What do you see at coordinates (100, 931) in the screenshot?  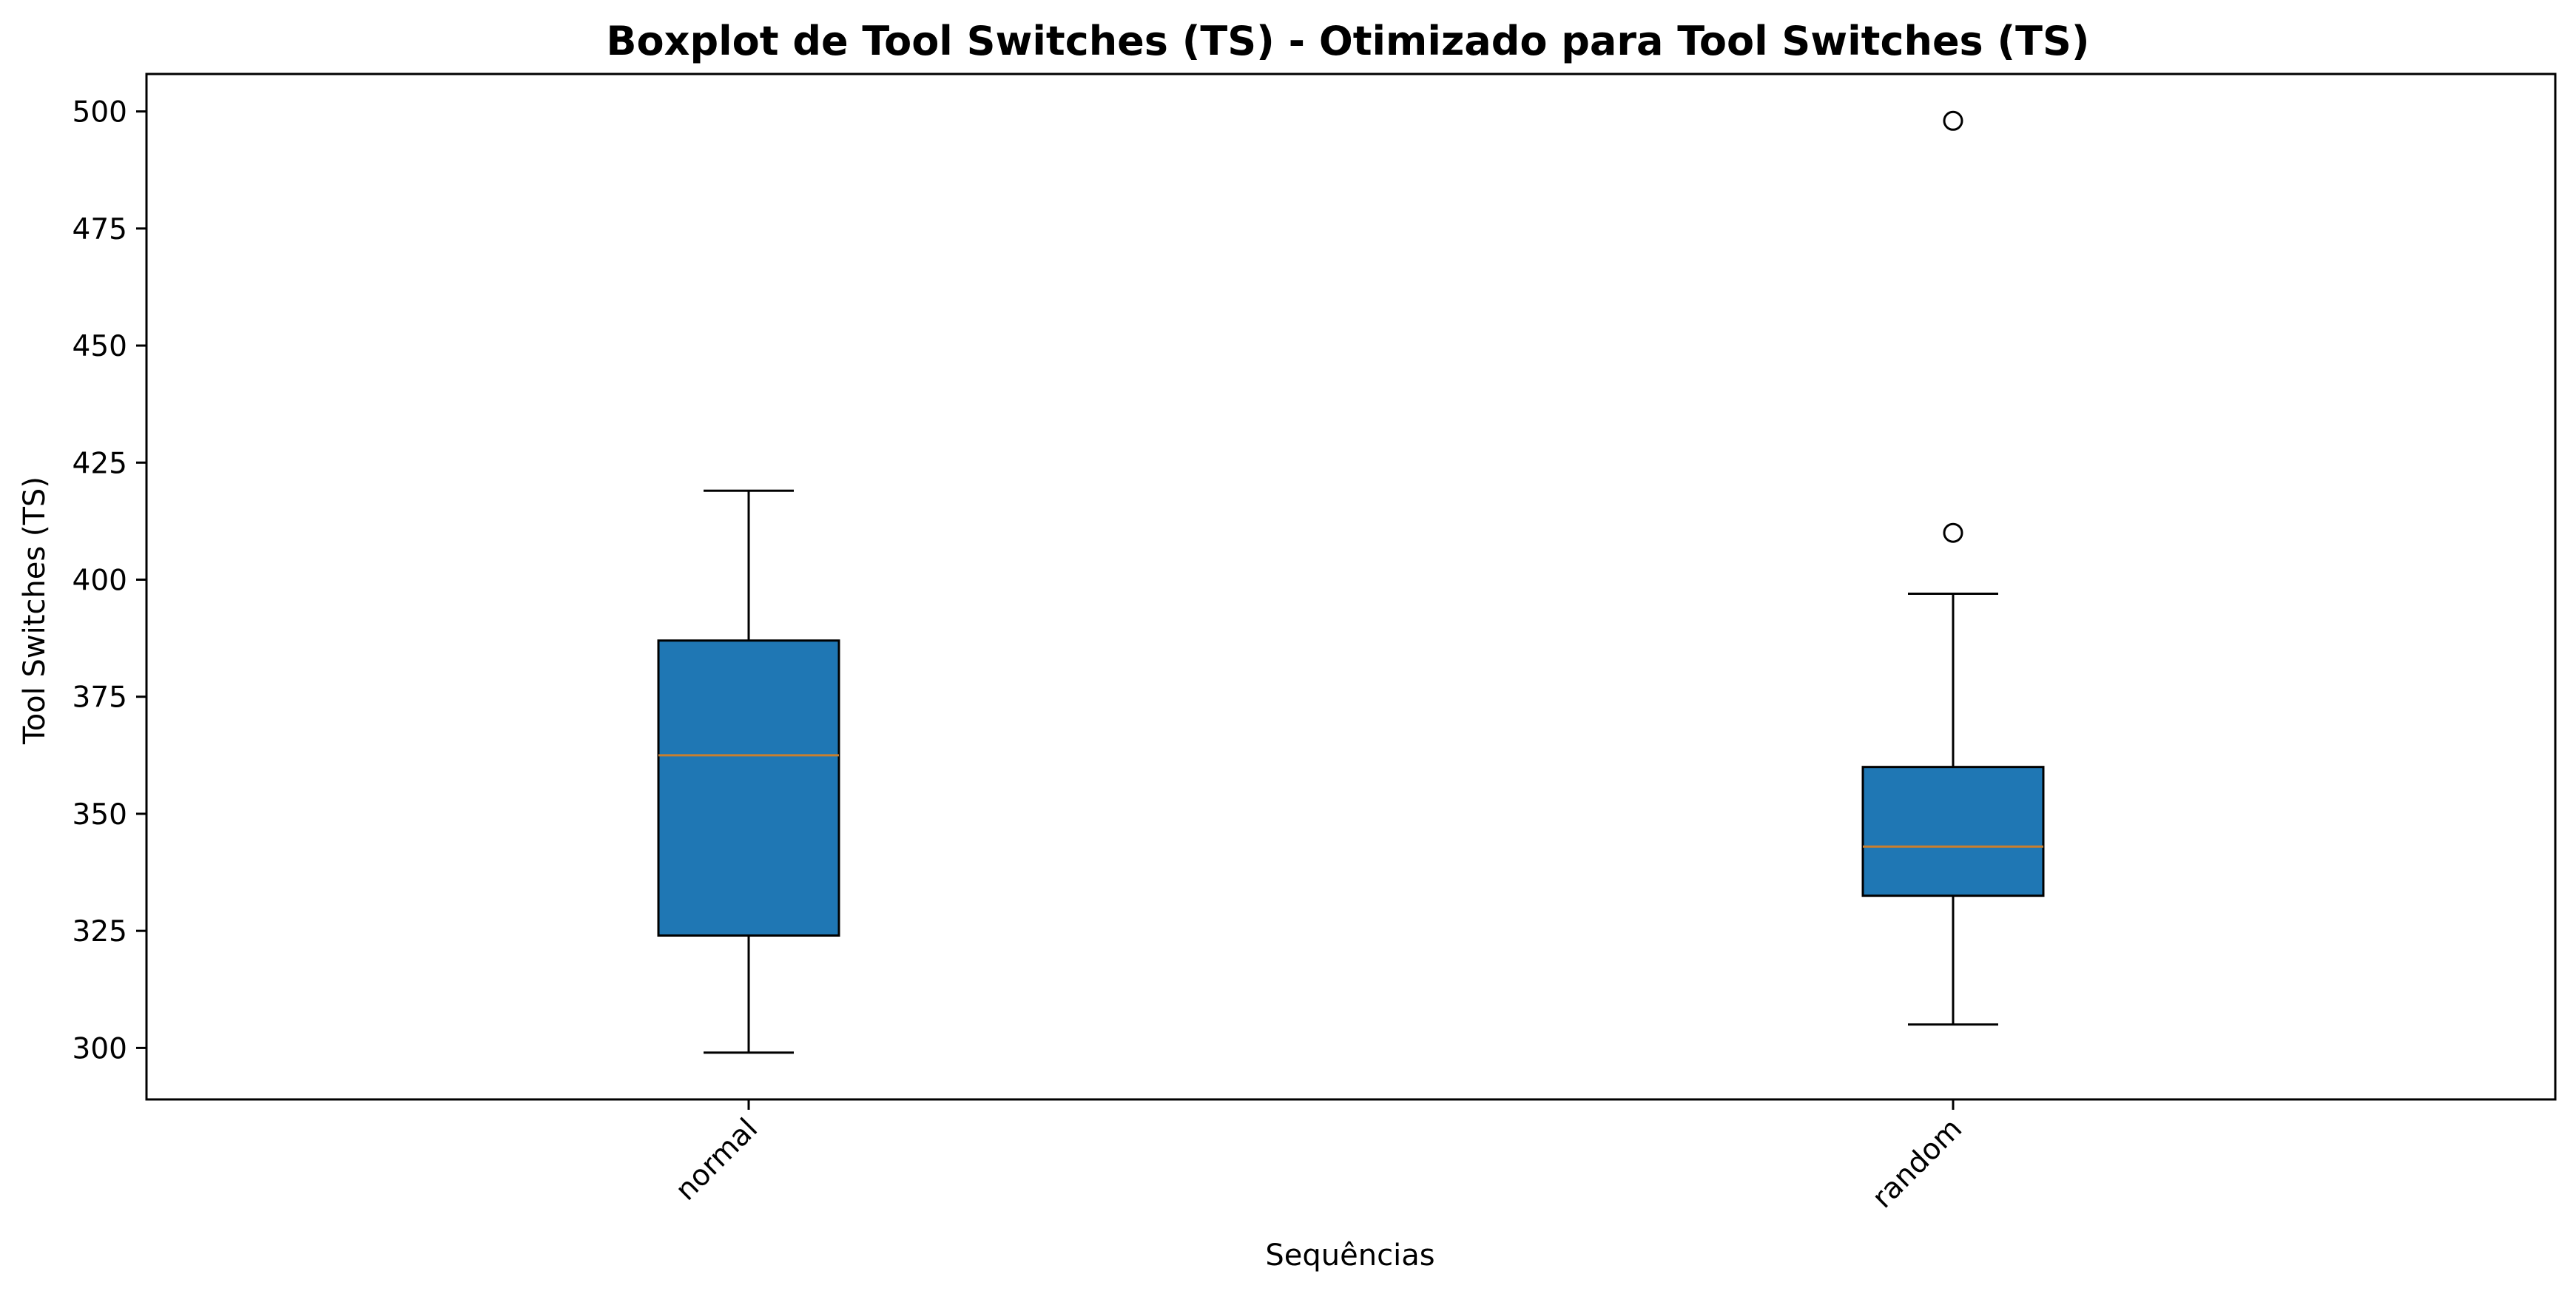 I see `y-tick-label: 325` at bounding box center [100, 931].